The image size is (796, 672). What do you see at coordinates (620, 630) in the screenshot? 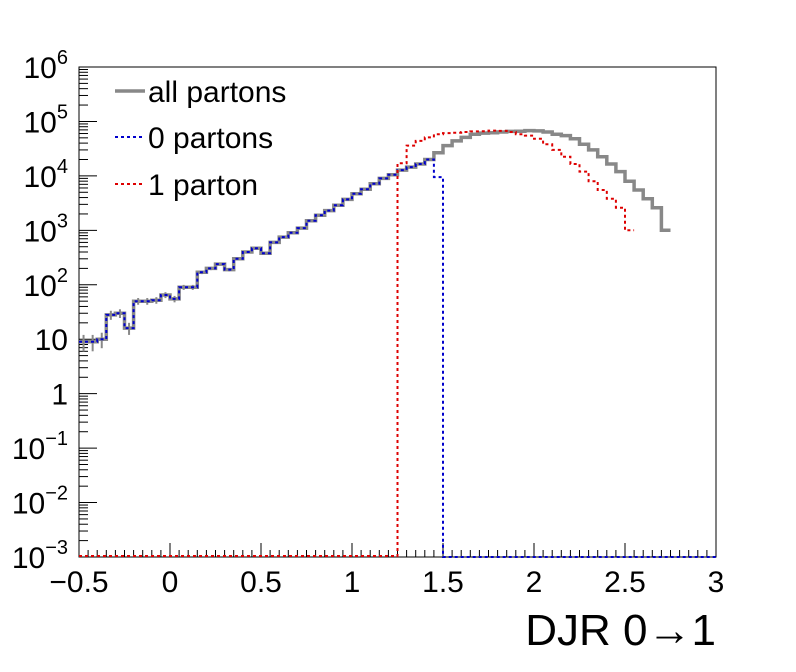
I see `x-axis-title: DJR 0→1` at bounding box center [620, 630].